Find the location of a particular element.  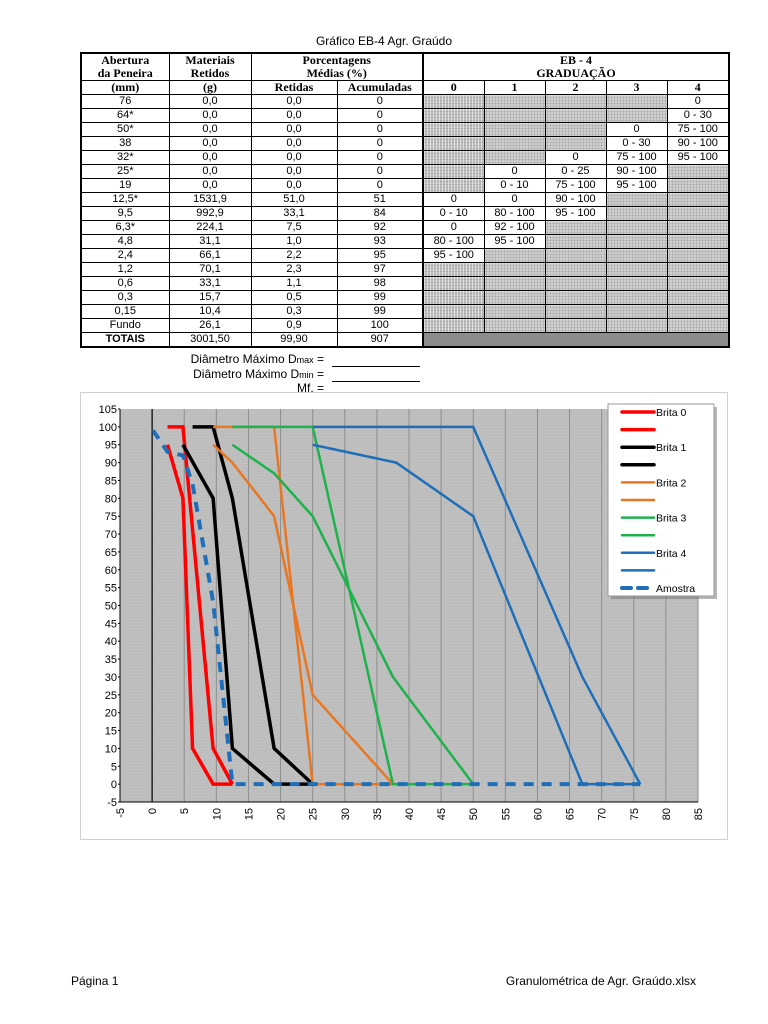

y-tick-label: 35 is located at coordinates (111, 660).